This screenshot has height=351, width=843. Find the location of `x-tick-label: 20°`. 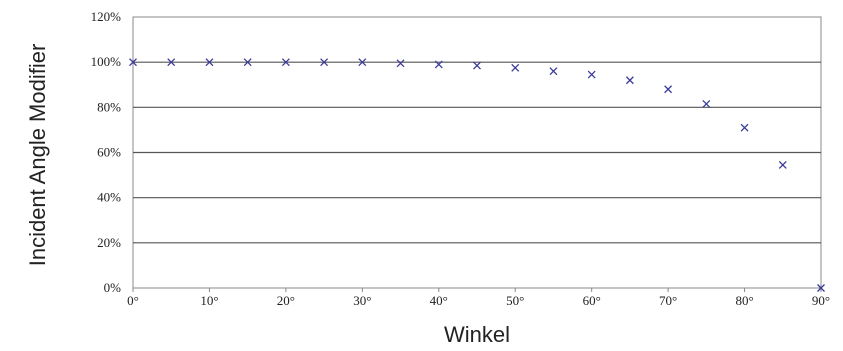

x-tick-label: 20° is located at coordinates (286, 300).